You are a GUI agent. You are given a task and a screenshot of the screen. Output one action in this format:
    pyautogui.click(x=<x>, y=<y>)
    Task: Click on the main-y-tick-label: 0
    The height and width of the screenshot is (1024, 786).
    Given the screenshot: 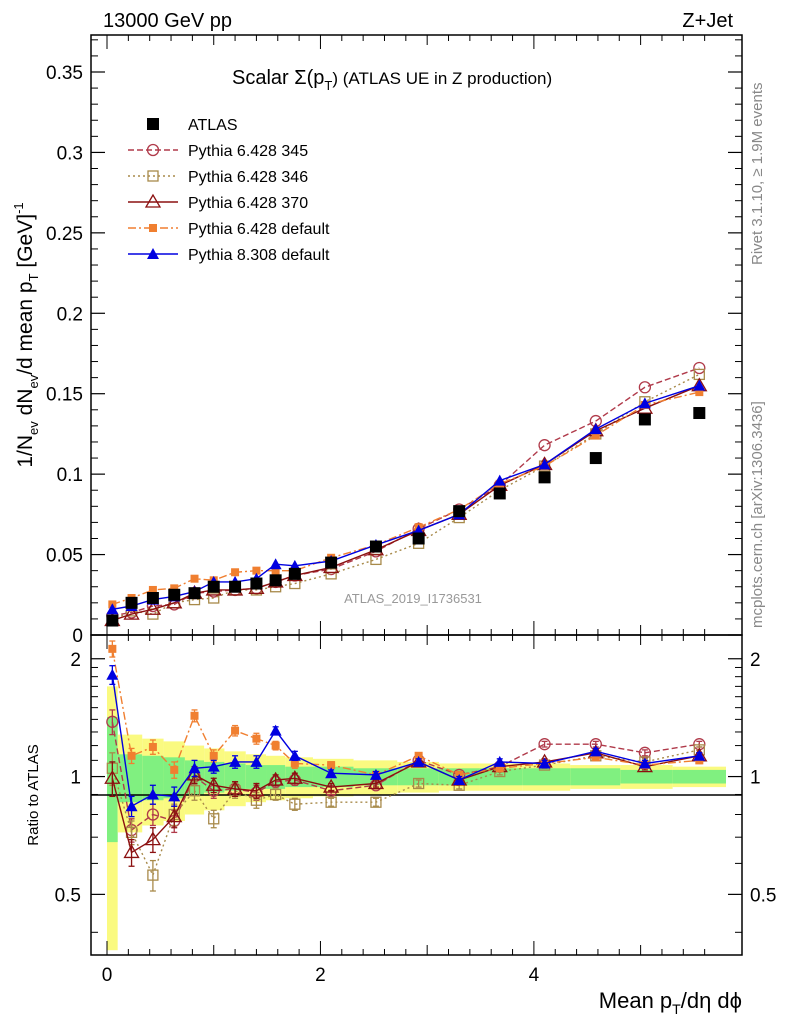 What is the action you would take?
    pyautogui.click(x=77, y=636)
    